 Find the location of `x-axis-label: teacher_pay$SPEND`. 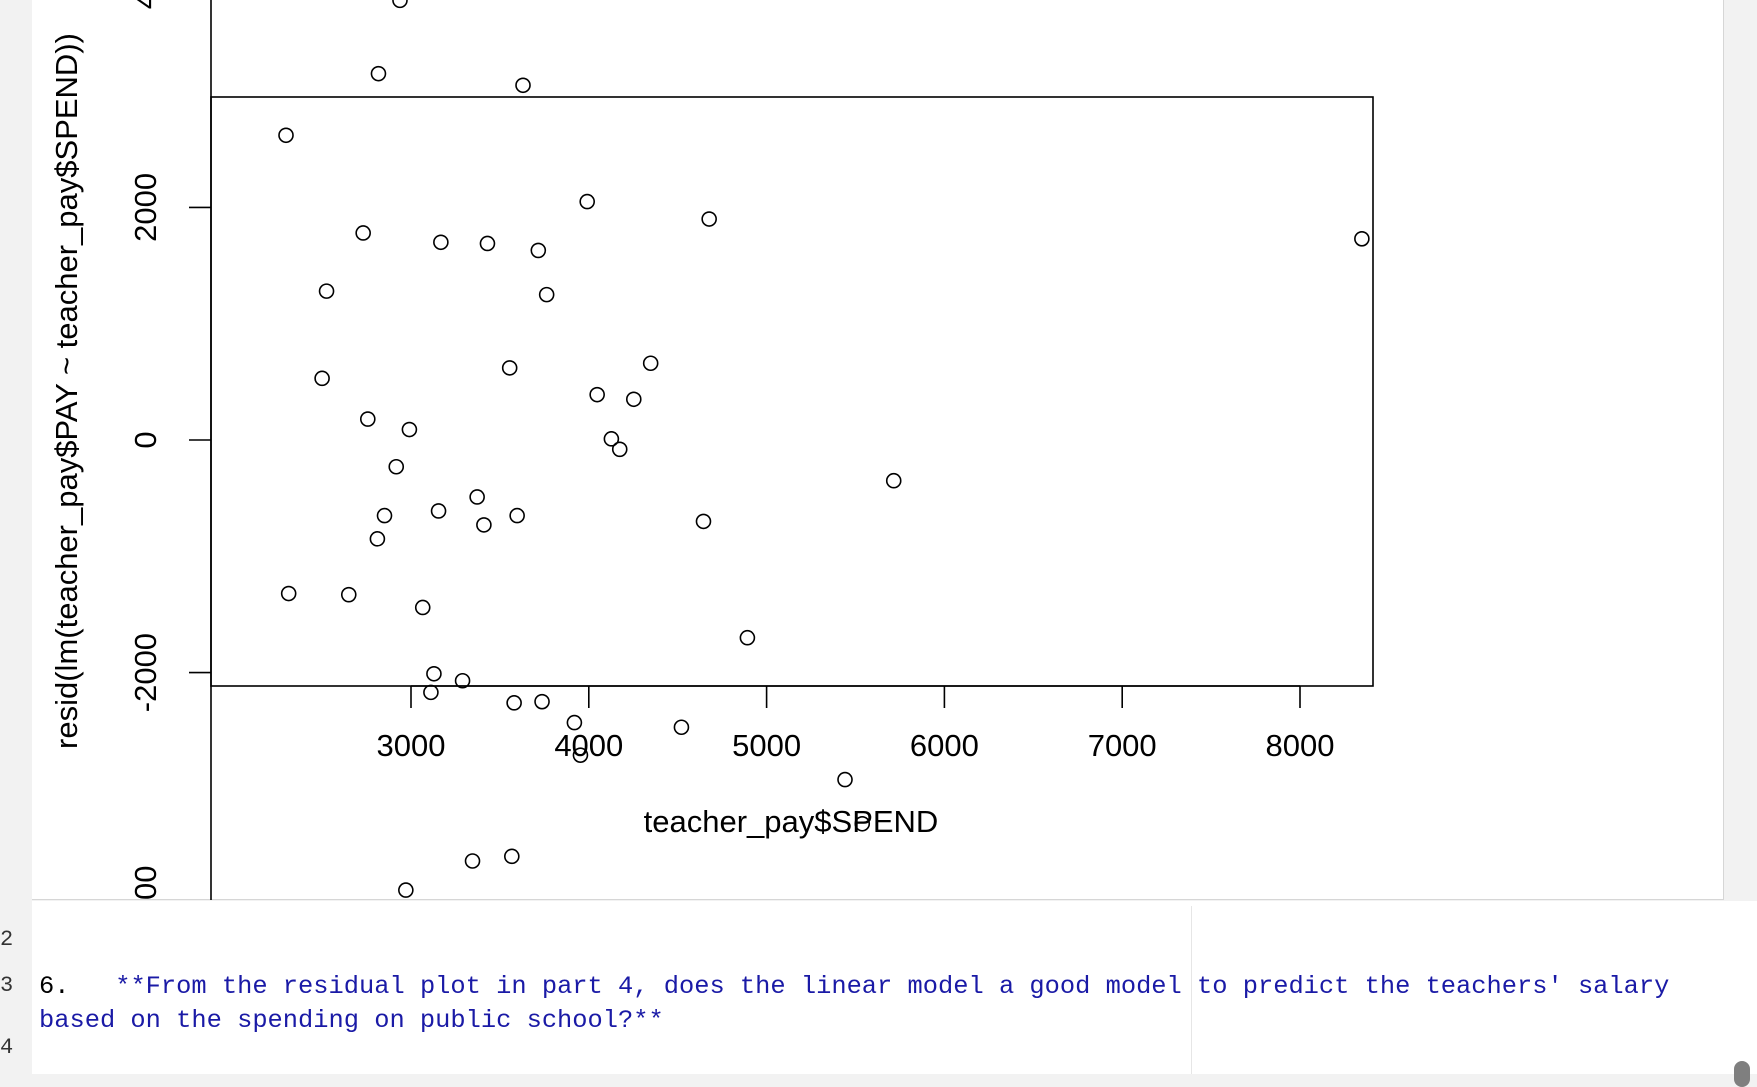

x-axis-label: teacher_pay$SPEND is located at coordinates (791, 821).